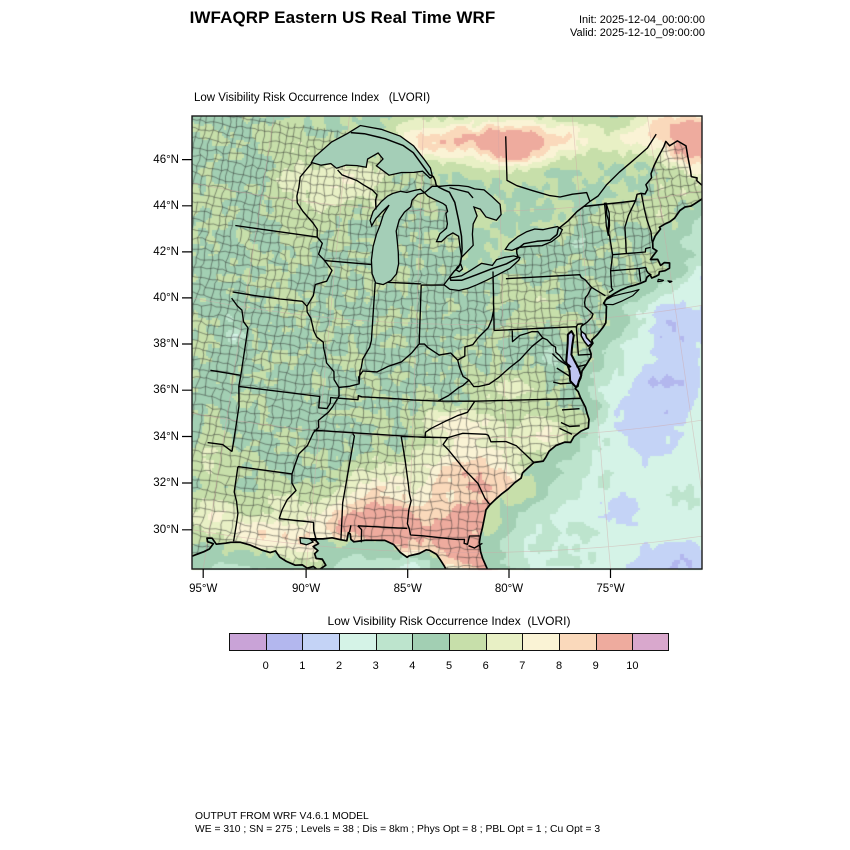 This screenshot has width=850, height=850. What do you see at coordinates (412, 666) in the screenshot?
I see `colorbar-tick-label: 4` at bounding box center [412, 666].